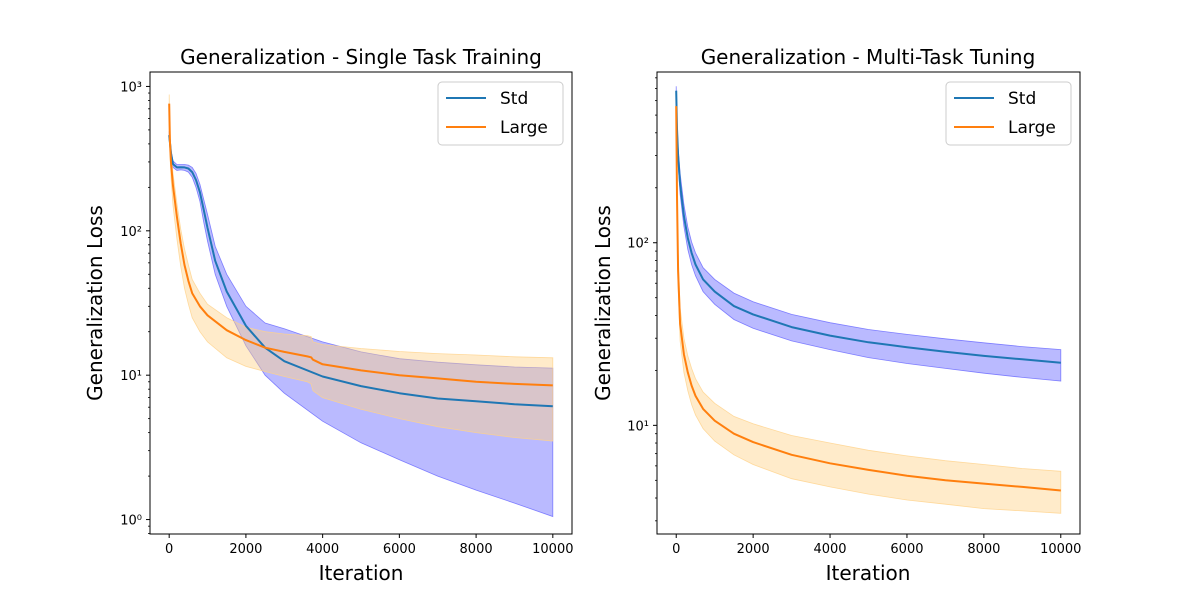 The width and height of the screenshot is (1200, 604). I want to click on y-axis: 10¹ 10², so click(642, 299).